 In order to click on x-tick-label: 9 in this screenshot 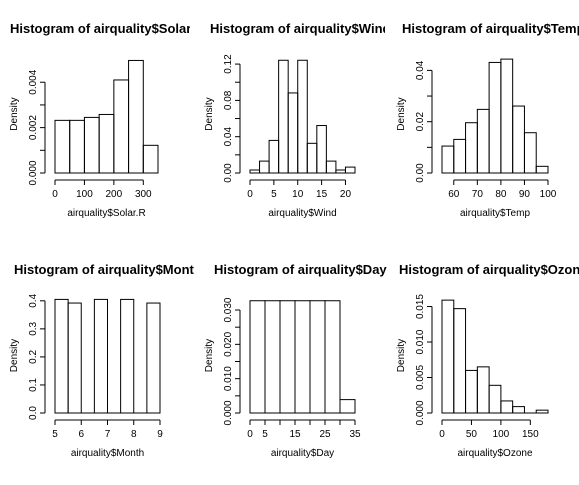, I will do `click(160, 434)`.